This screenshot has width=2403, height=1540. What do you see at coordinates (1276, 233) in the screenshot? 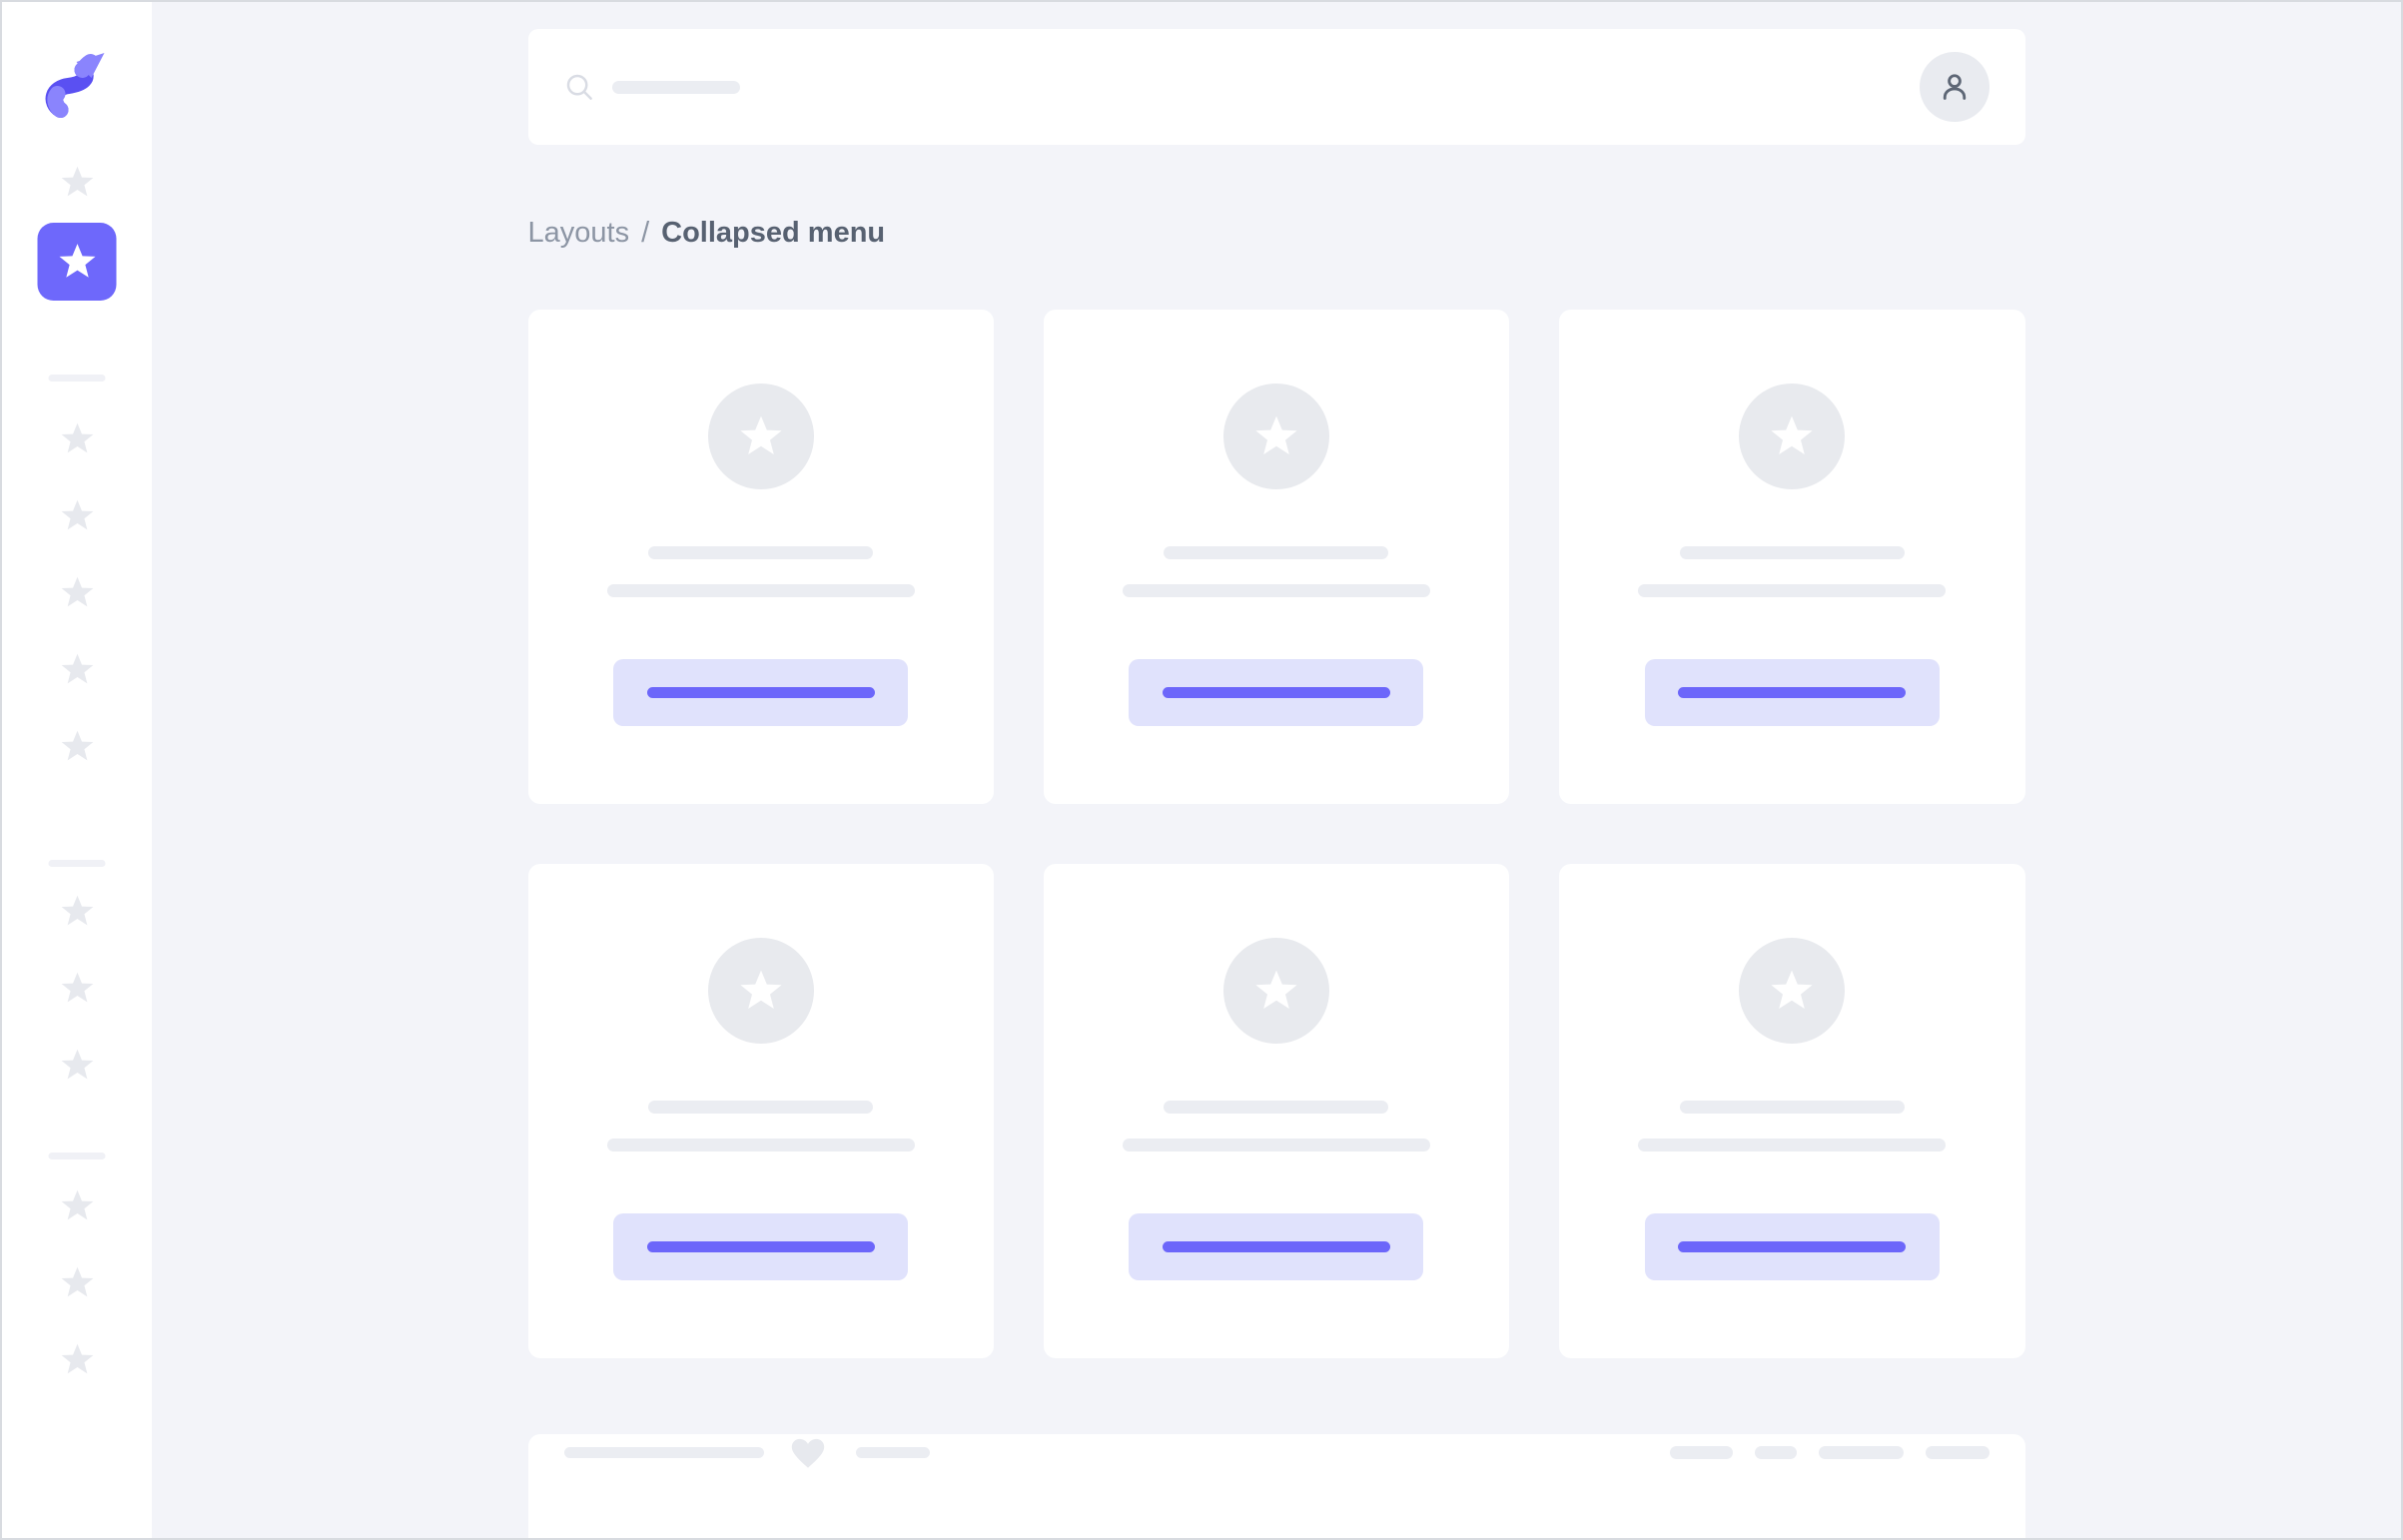
I see `breadcrumb: Layouts / Collapsed menu` at bounding box center [1276, 233].